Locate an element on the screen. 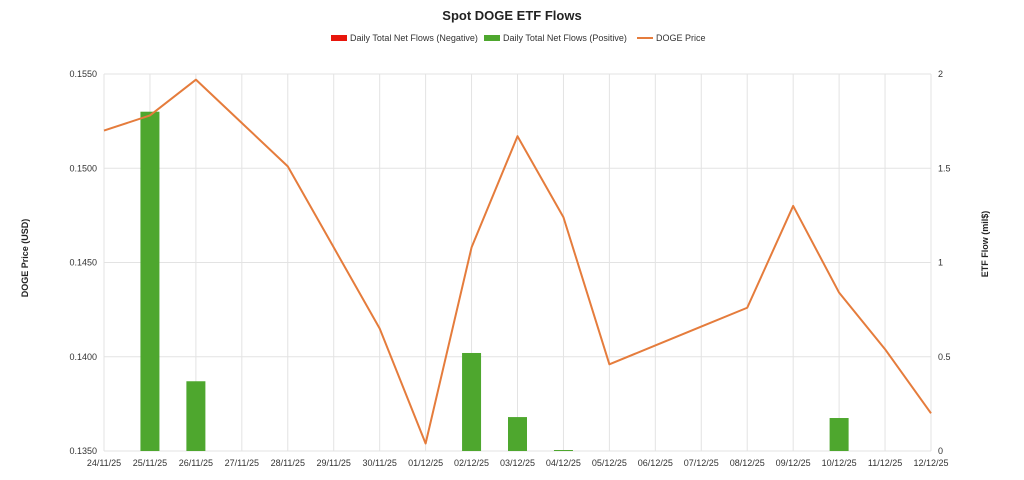 Image resolution: width=1024 pixels, height=480 pixels. chart-title: Spot DOGE ETF Flows is located at coordinates (511, 15).